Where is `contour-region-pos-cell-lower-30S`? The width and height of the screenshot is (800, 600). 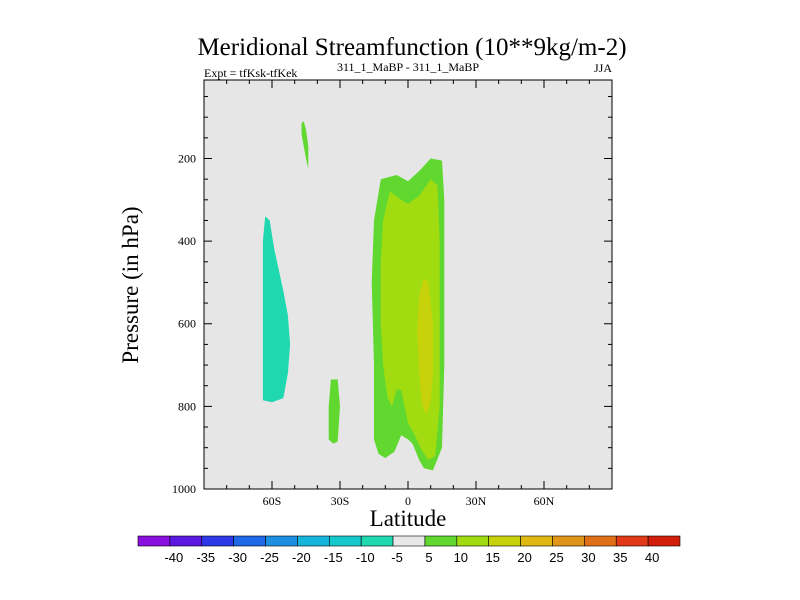
contour-region-pos-cell-lower-30S is located at coordinates (334, 411).